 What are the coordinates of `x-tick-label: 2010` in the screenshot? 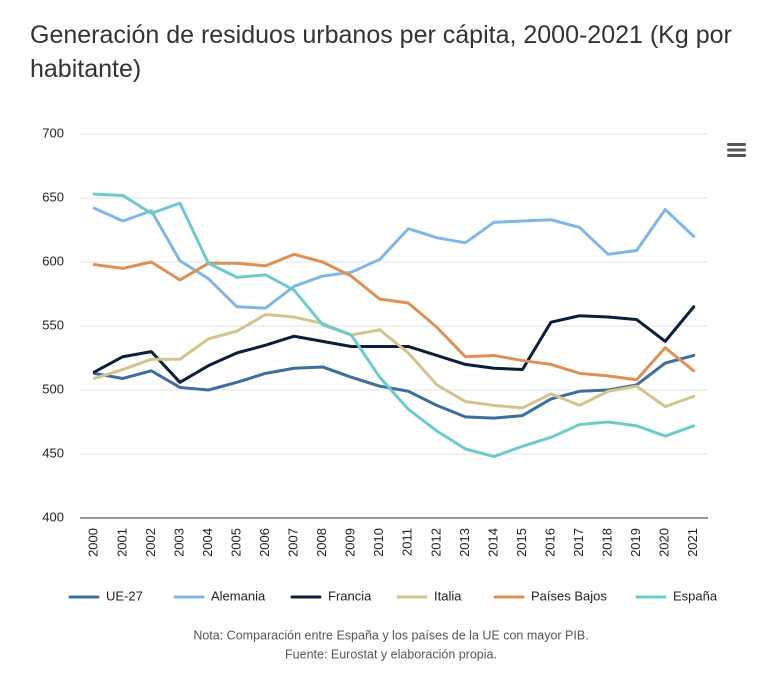 It's located at (378, 542).